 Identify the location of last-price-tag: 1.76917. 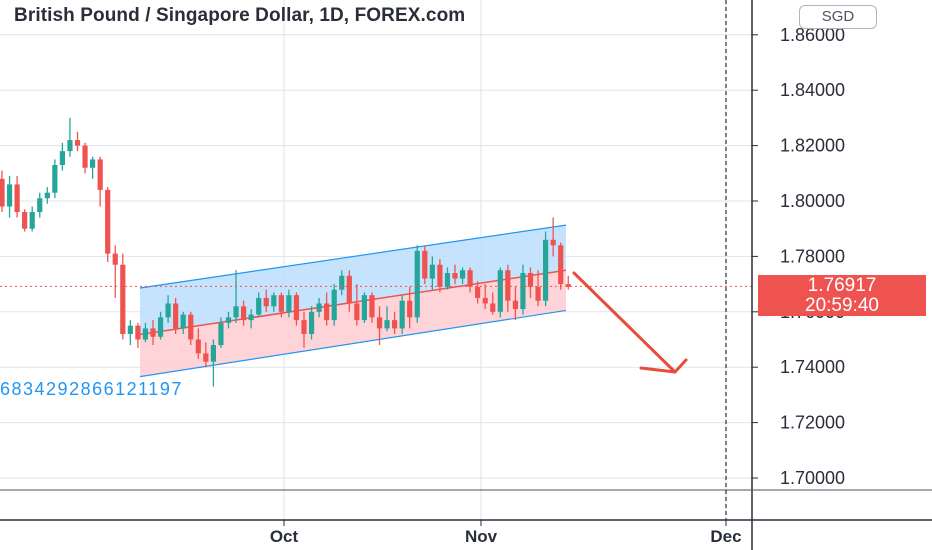
(842, 285).